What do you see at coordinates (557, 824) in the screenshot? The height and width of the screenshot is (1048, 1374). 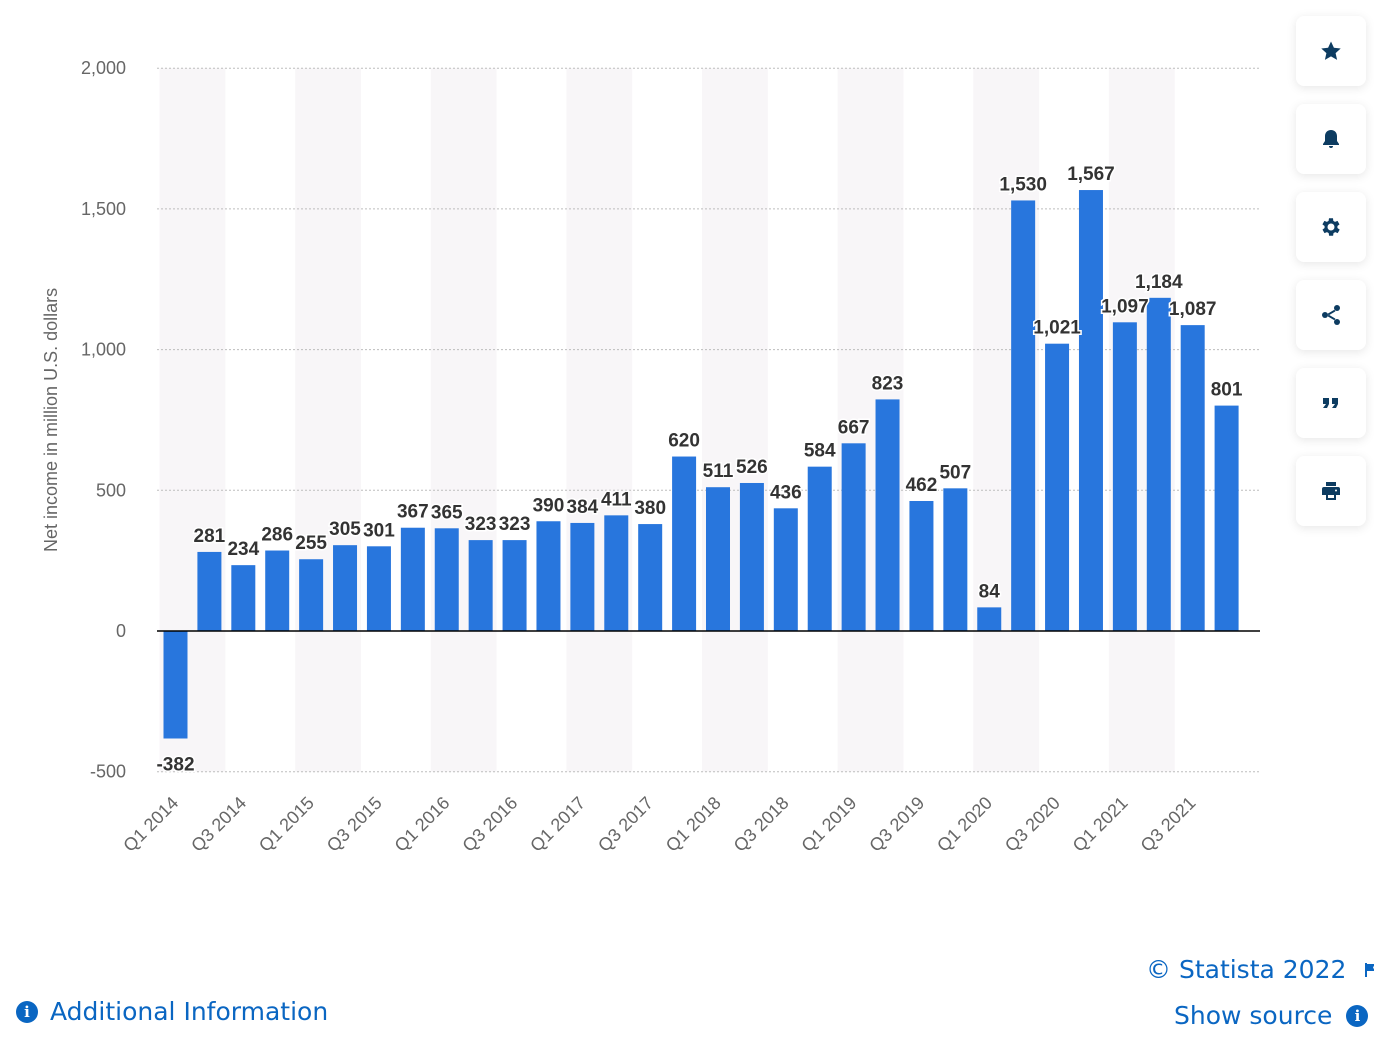 I see `x-tick-label: Q1 2017` at bounding box center [557, 824].